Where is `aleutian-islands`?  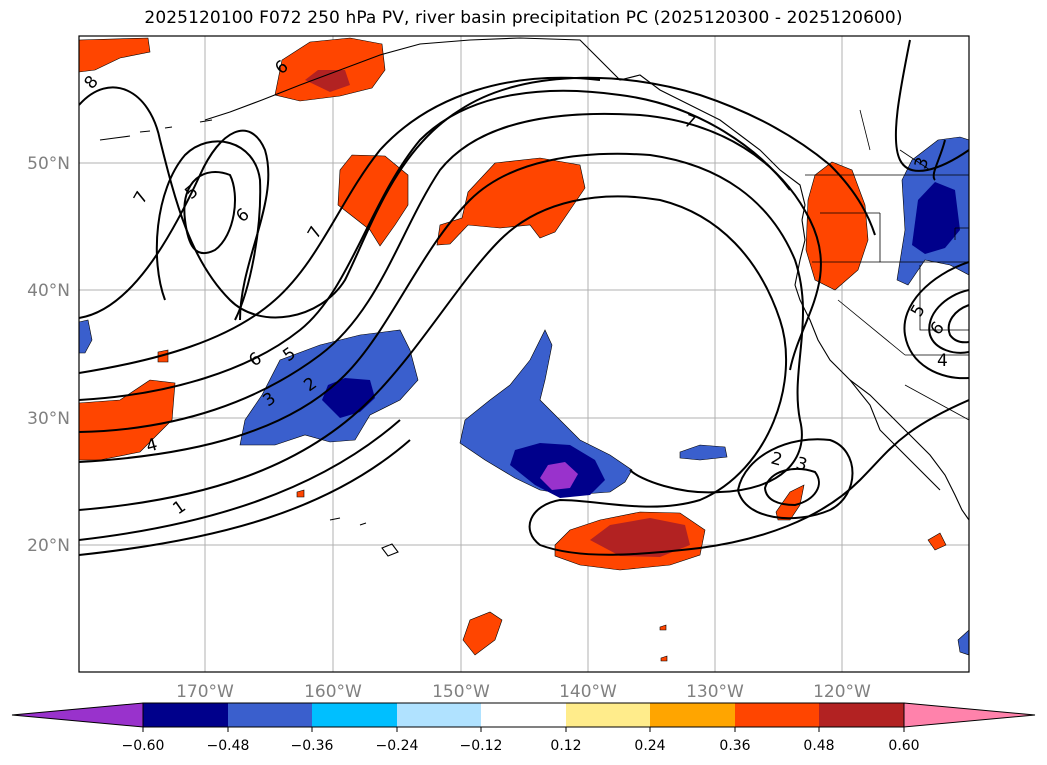 aleutian-islands is located at coordinates (156, 130).